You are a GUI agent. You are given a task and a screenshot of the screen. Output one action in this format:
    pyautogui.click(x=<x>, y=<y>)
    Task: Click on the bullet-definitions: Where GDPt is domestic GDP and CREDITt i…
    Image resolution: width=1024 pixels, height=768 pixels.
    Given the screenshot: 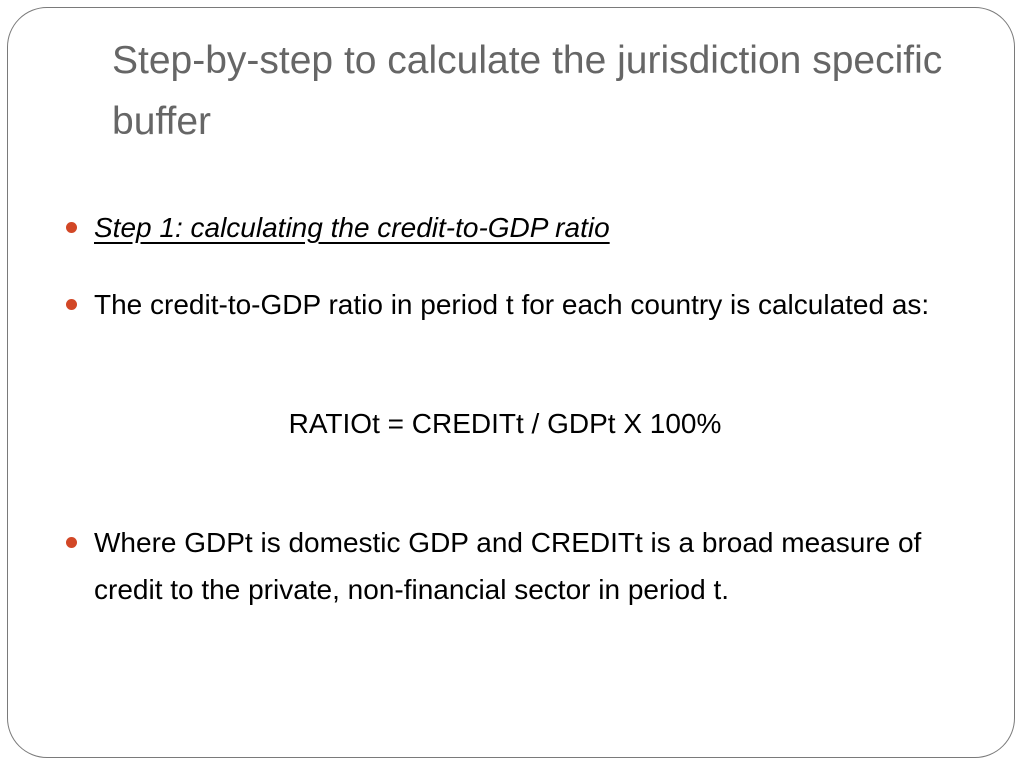 What is the action you would take?
    pyautogui.click(x=516, y=566)
    